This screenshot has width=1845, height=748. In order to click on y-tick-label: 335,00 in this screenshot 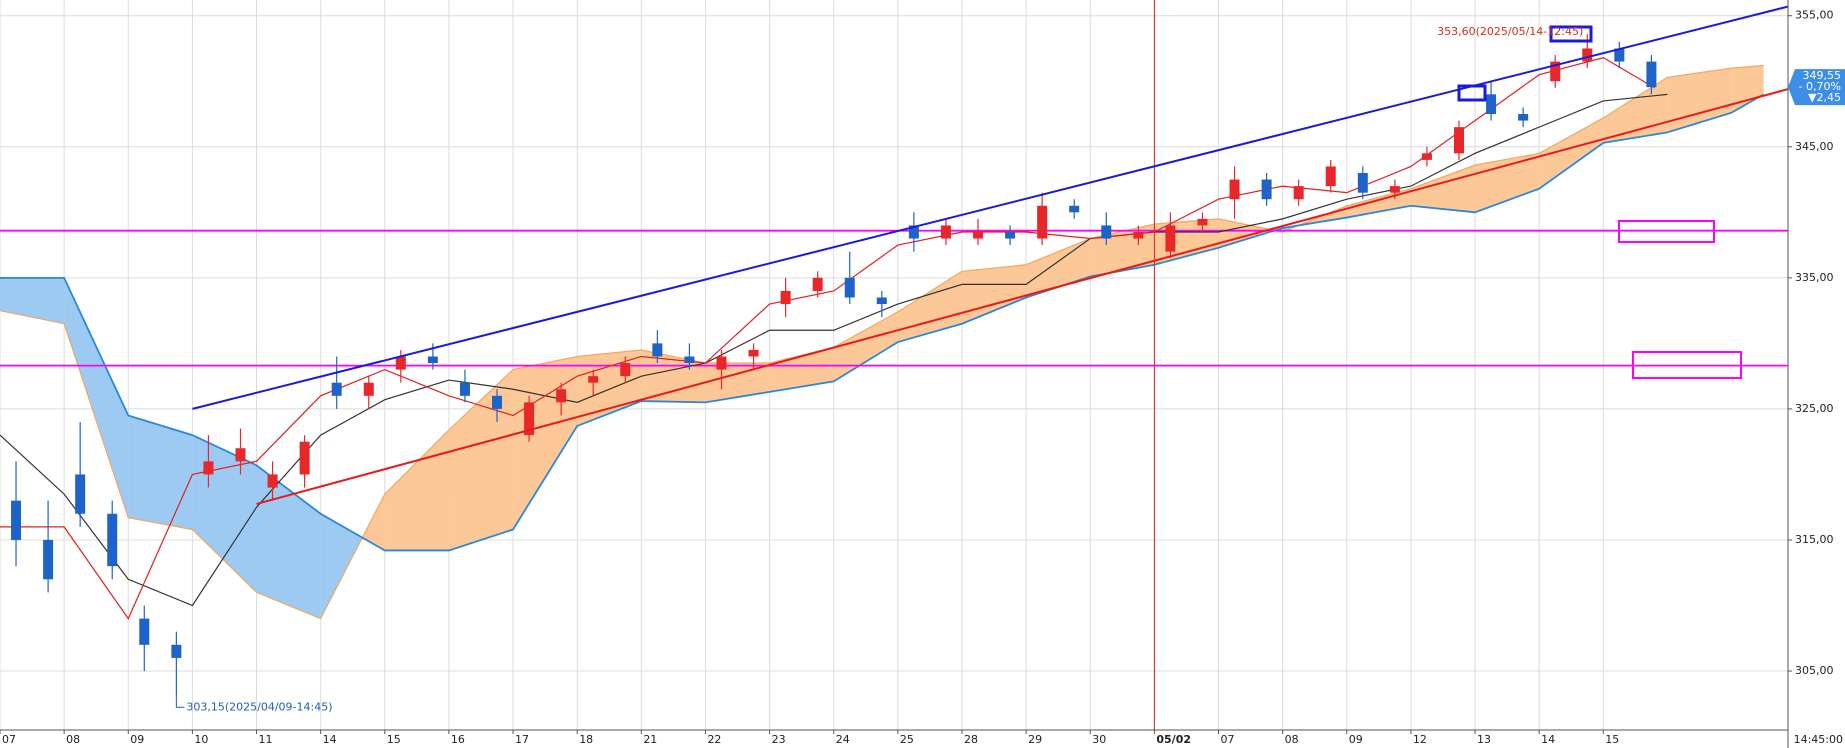, I will do `click(1814, 277)`.